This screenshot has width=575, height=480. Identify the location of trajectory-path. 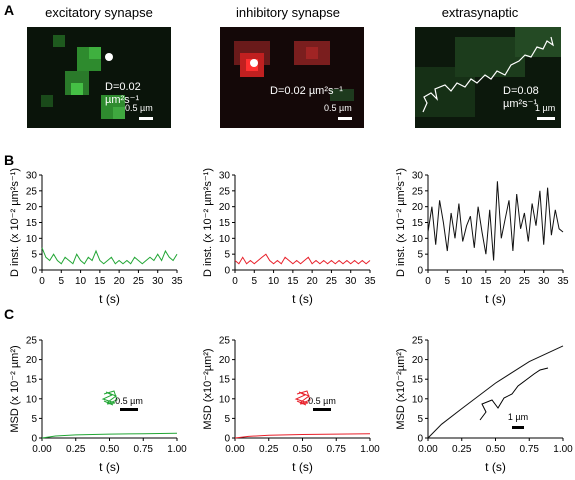
(488, 74).